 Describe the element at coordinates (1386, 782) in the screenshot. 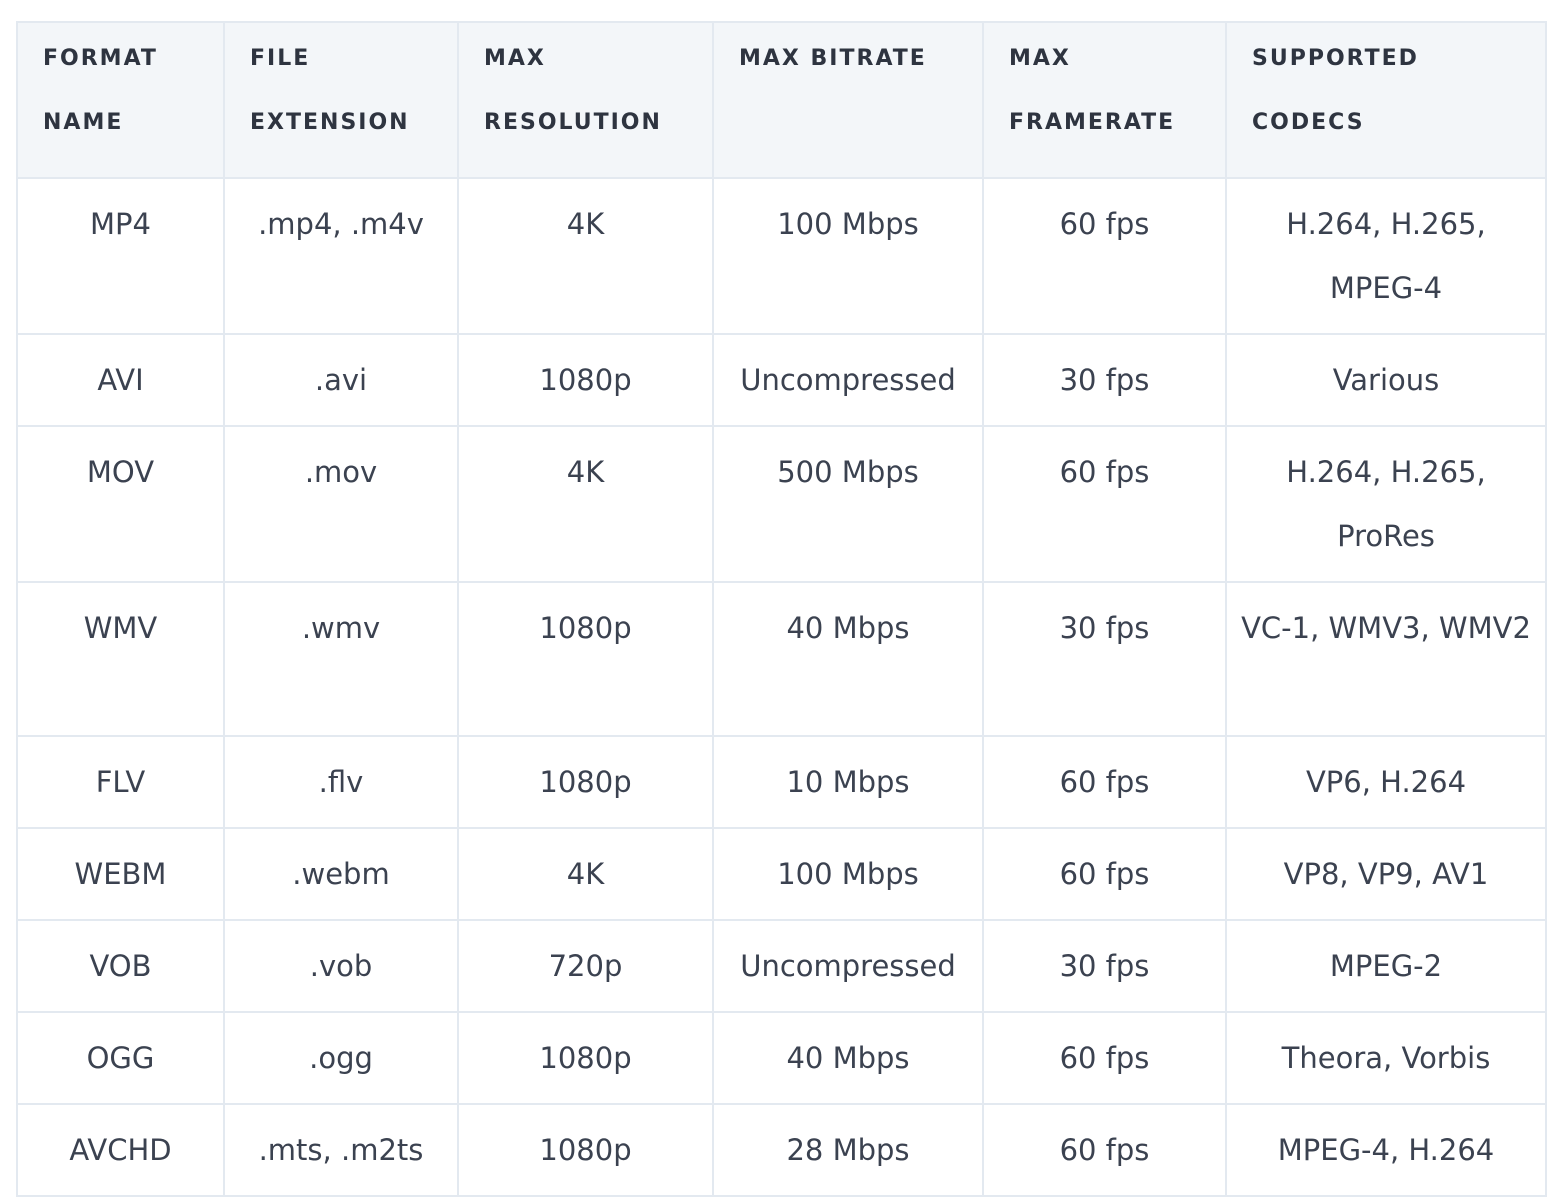

I see `cell-supported-codecs: VP6, H.264` at that location.